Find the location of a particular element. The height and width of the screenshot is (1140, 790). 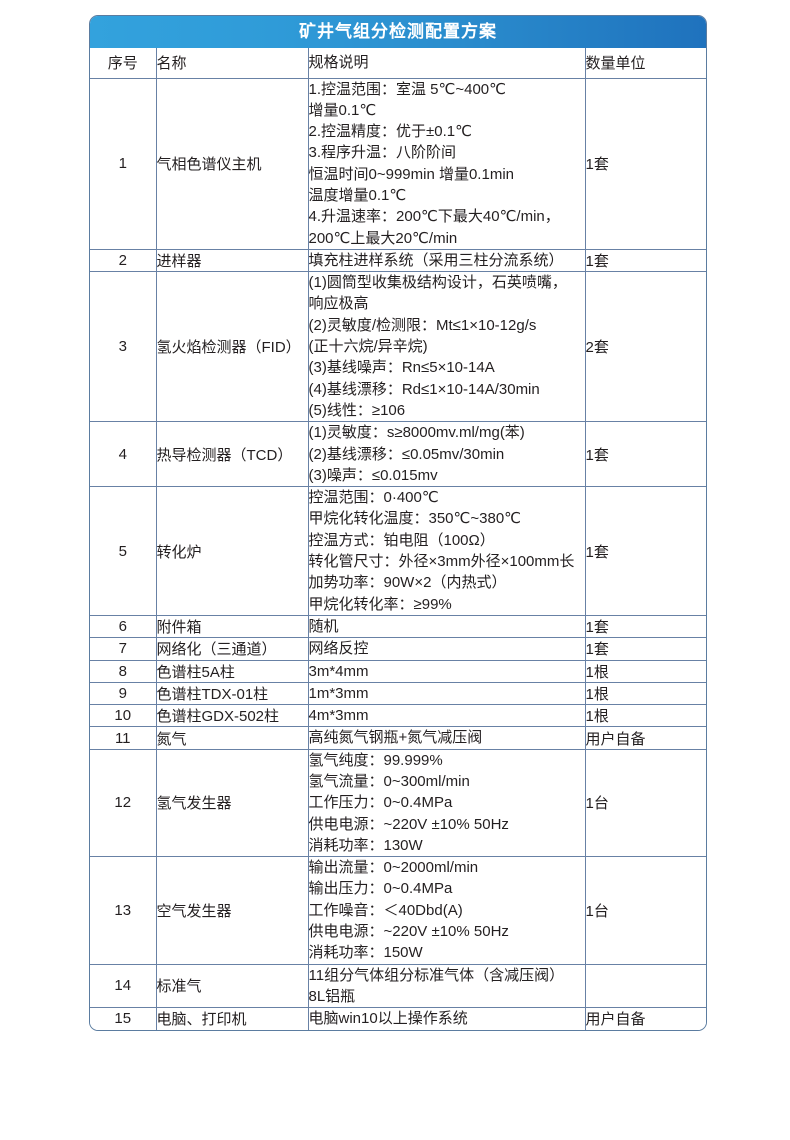

row-index: 14 is located at coordinates (123, 986).